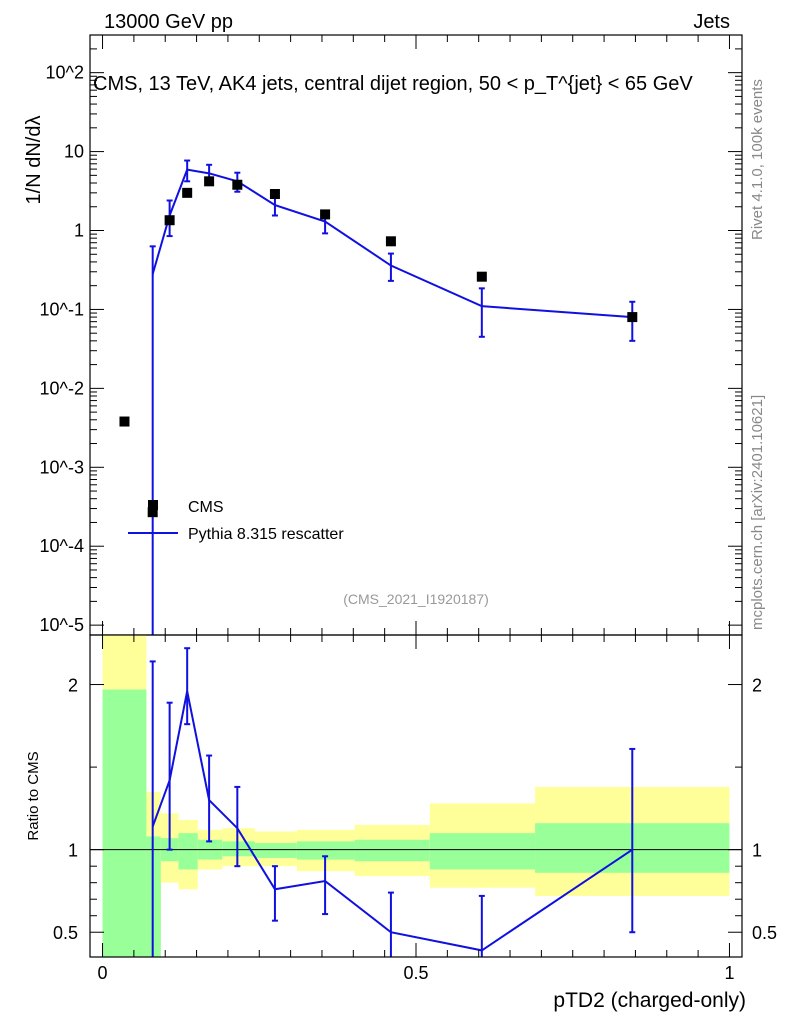 The height and width of the screenshot is (1024, 786). Describe the element at coordinates (79, 231) in the screenshot. I see `main-y-tick-label: 1` at that location.